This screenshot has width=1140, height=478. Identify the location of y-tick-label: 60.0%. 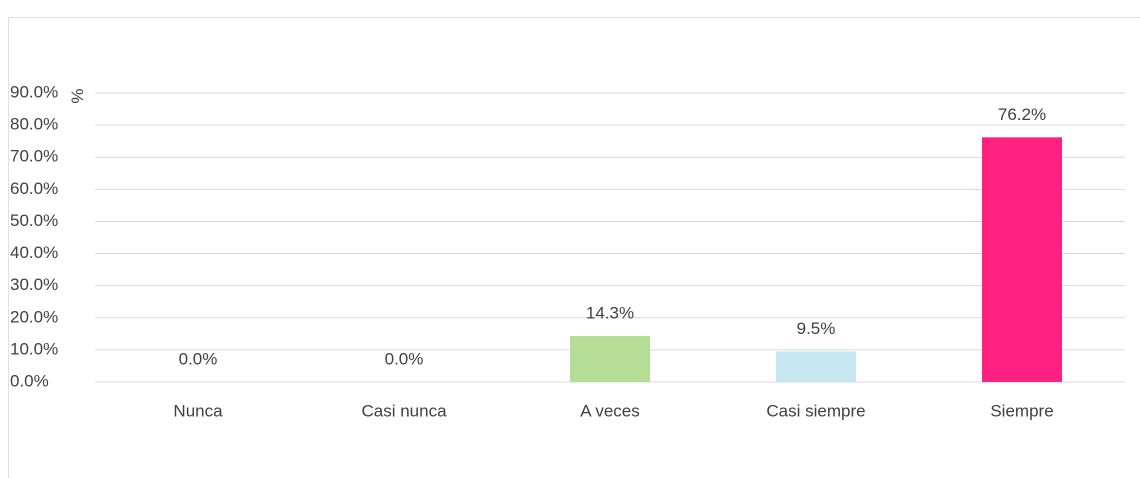
(34, 188).